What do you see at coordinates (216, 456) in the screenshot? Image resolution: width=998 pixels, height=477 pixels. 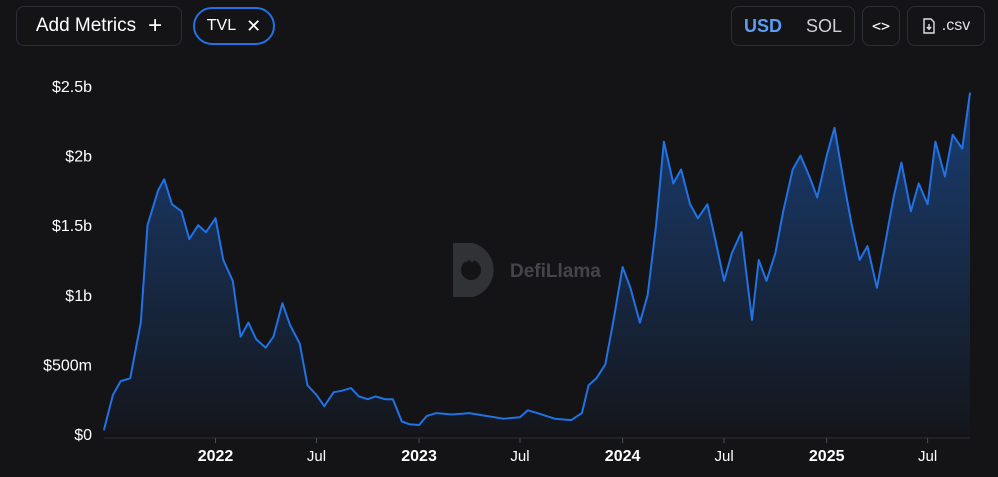 I see `x-tick-label: 2022` at bounding box center [216, 456].